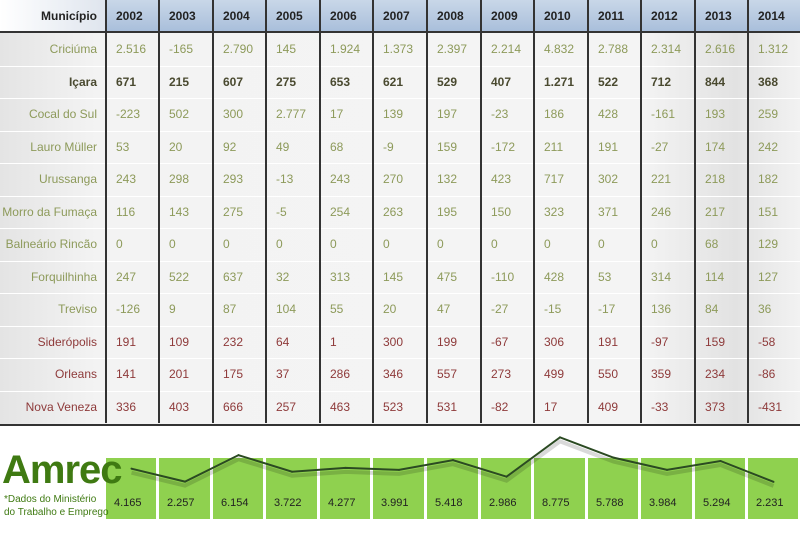 The width and height of the screenshot is (800, 533). Describe the element at coordinates (506, 309) in the screenshot. I see `table-cell: -27` at that location.